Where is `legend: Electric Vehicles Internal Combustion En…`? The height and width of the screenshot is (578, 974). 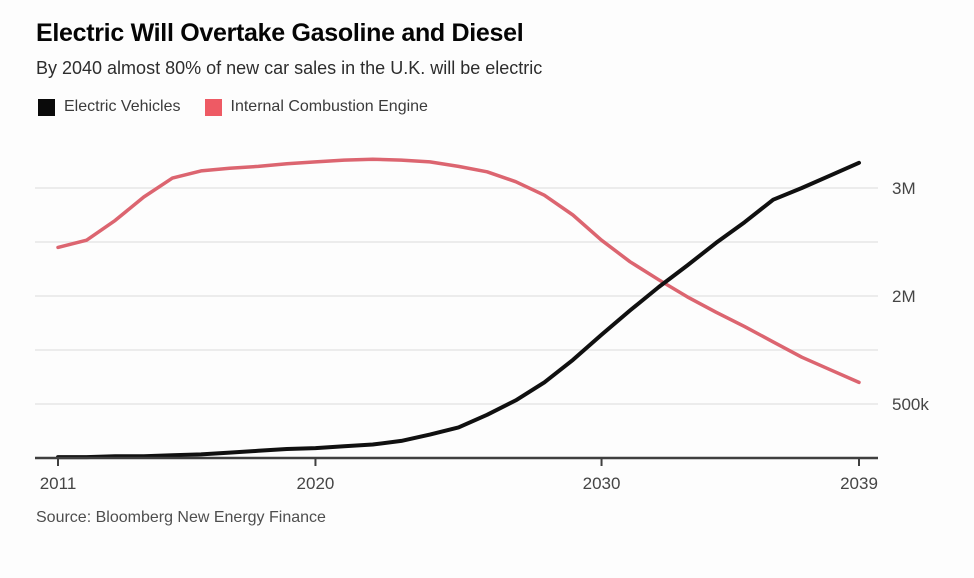 legend: Electric Vehicles Internal Combustion En… is located at coordinates (233, 107).